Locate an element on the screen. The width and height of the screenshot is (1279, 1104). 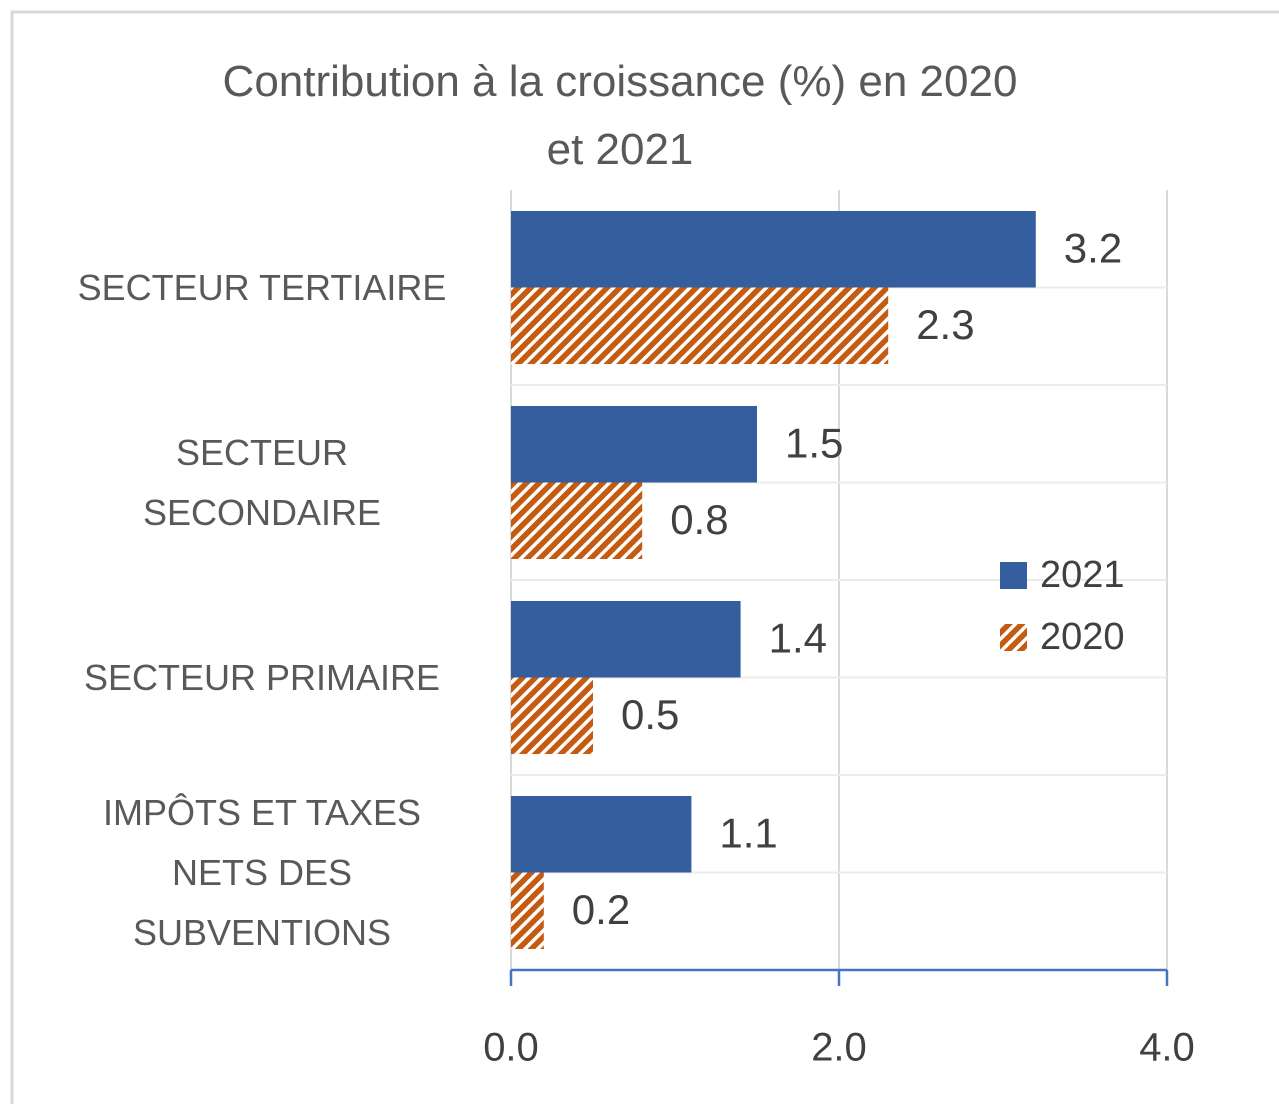
data-label: 0.8 is located at coordinates (699, 519).